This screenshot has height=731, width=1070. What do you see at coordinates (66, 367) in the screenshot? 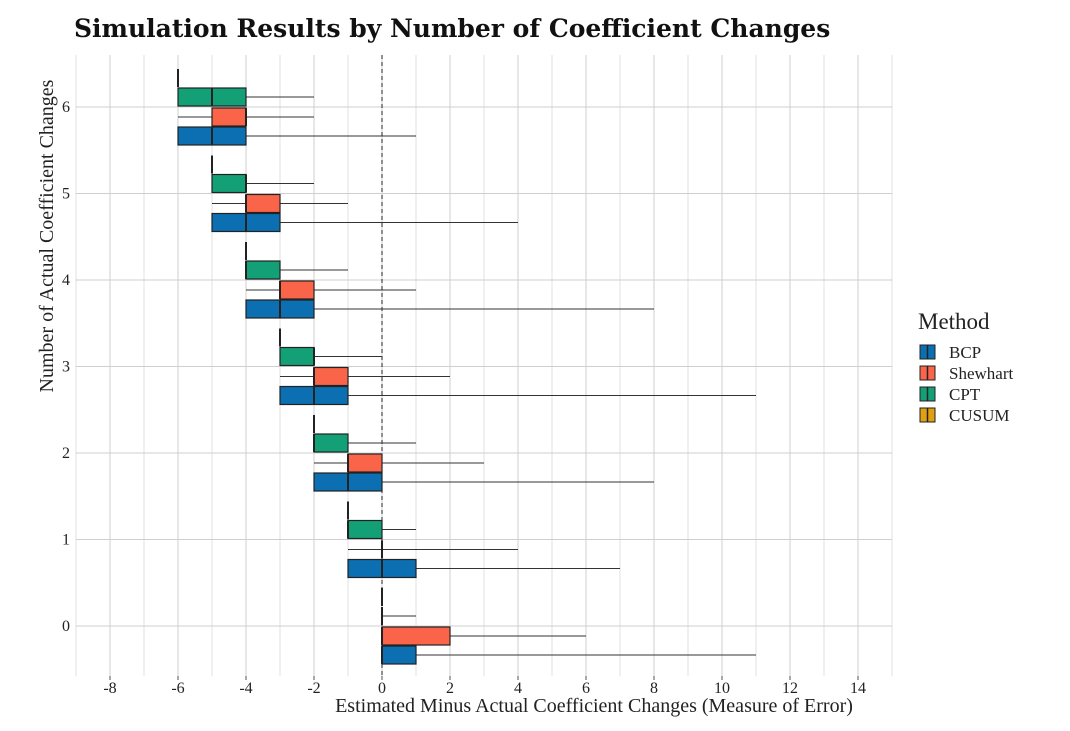
I see `y-tick-label: 3` at bounding box center [66, 367].